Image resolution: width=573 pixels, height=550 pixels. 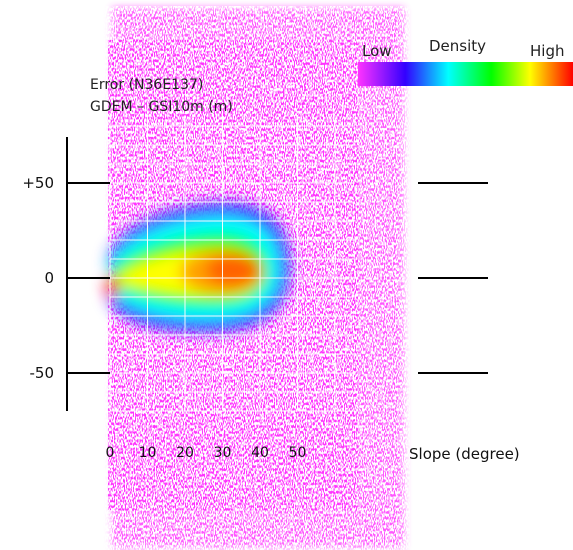 I want to click on colorbar-gradient, so click(x=465, y=74).